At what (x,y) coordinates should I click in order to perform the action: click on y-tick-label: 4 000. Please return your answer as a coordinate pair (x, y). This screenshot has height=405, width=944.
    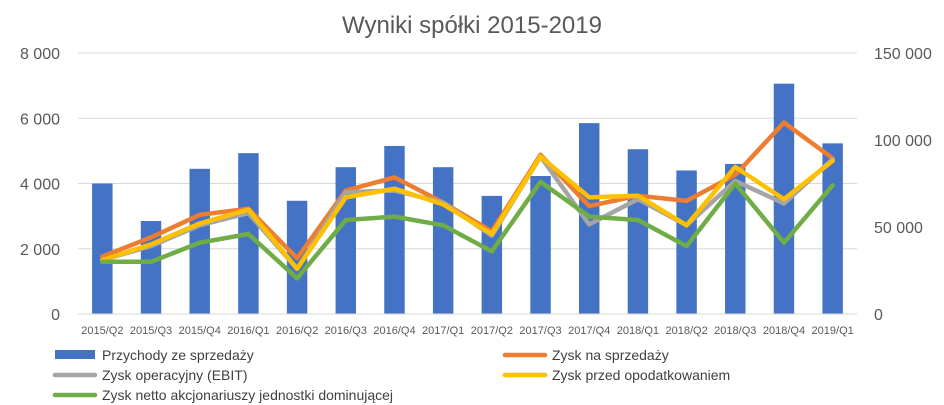
    Looking at the image, I should click on (40, 185).